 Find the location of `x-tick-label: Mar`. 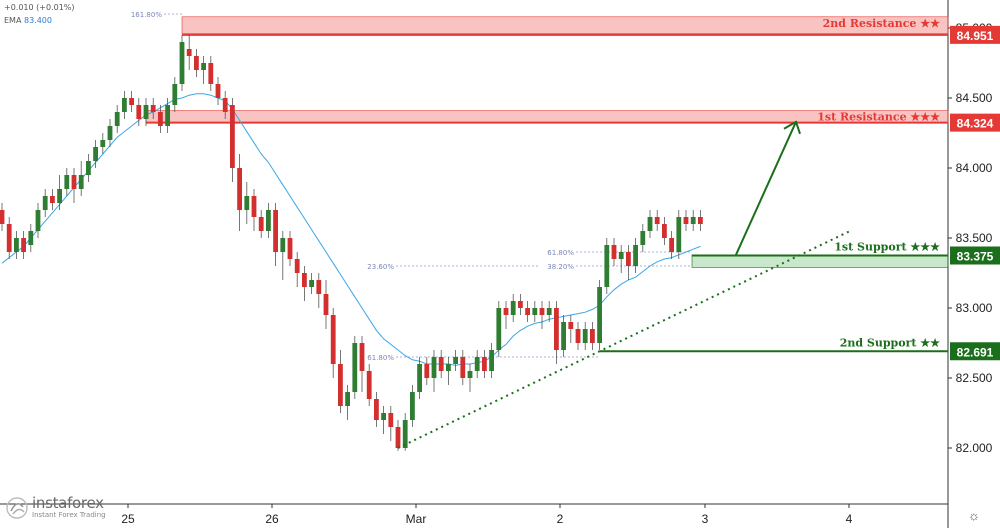

x-tick-label: Mar is located at coordinates (416, 519).